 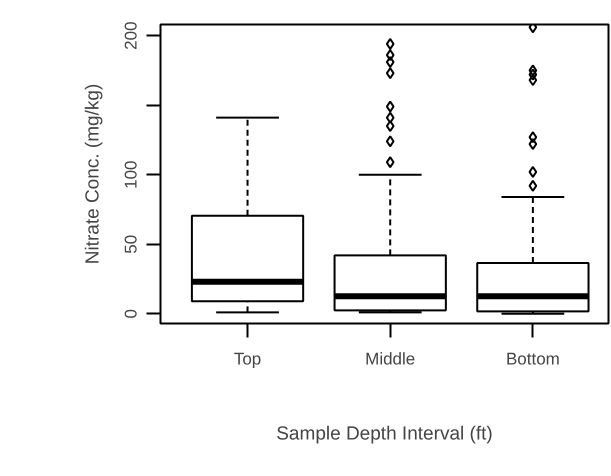 I want to click on x-tick-label: Bottom, so click(x=533, y=359).